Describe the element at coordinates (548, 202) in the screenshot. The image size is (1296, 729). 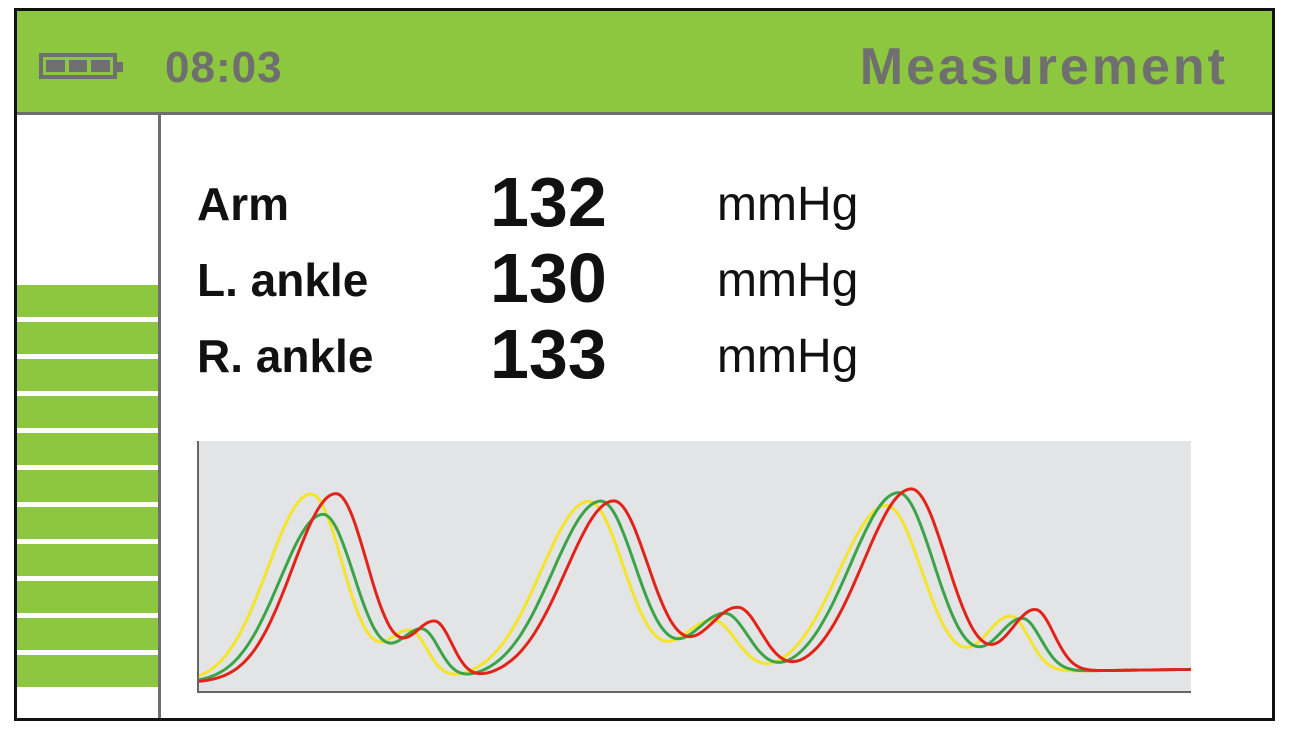
I see `reading-value: 132` at that location.